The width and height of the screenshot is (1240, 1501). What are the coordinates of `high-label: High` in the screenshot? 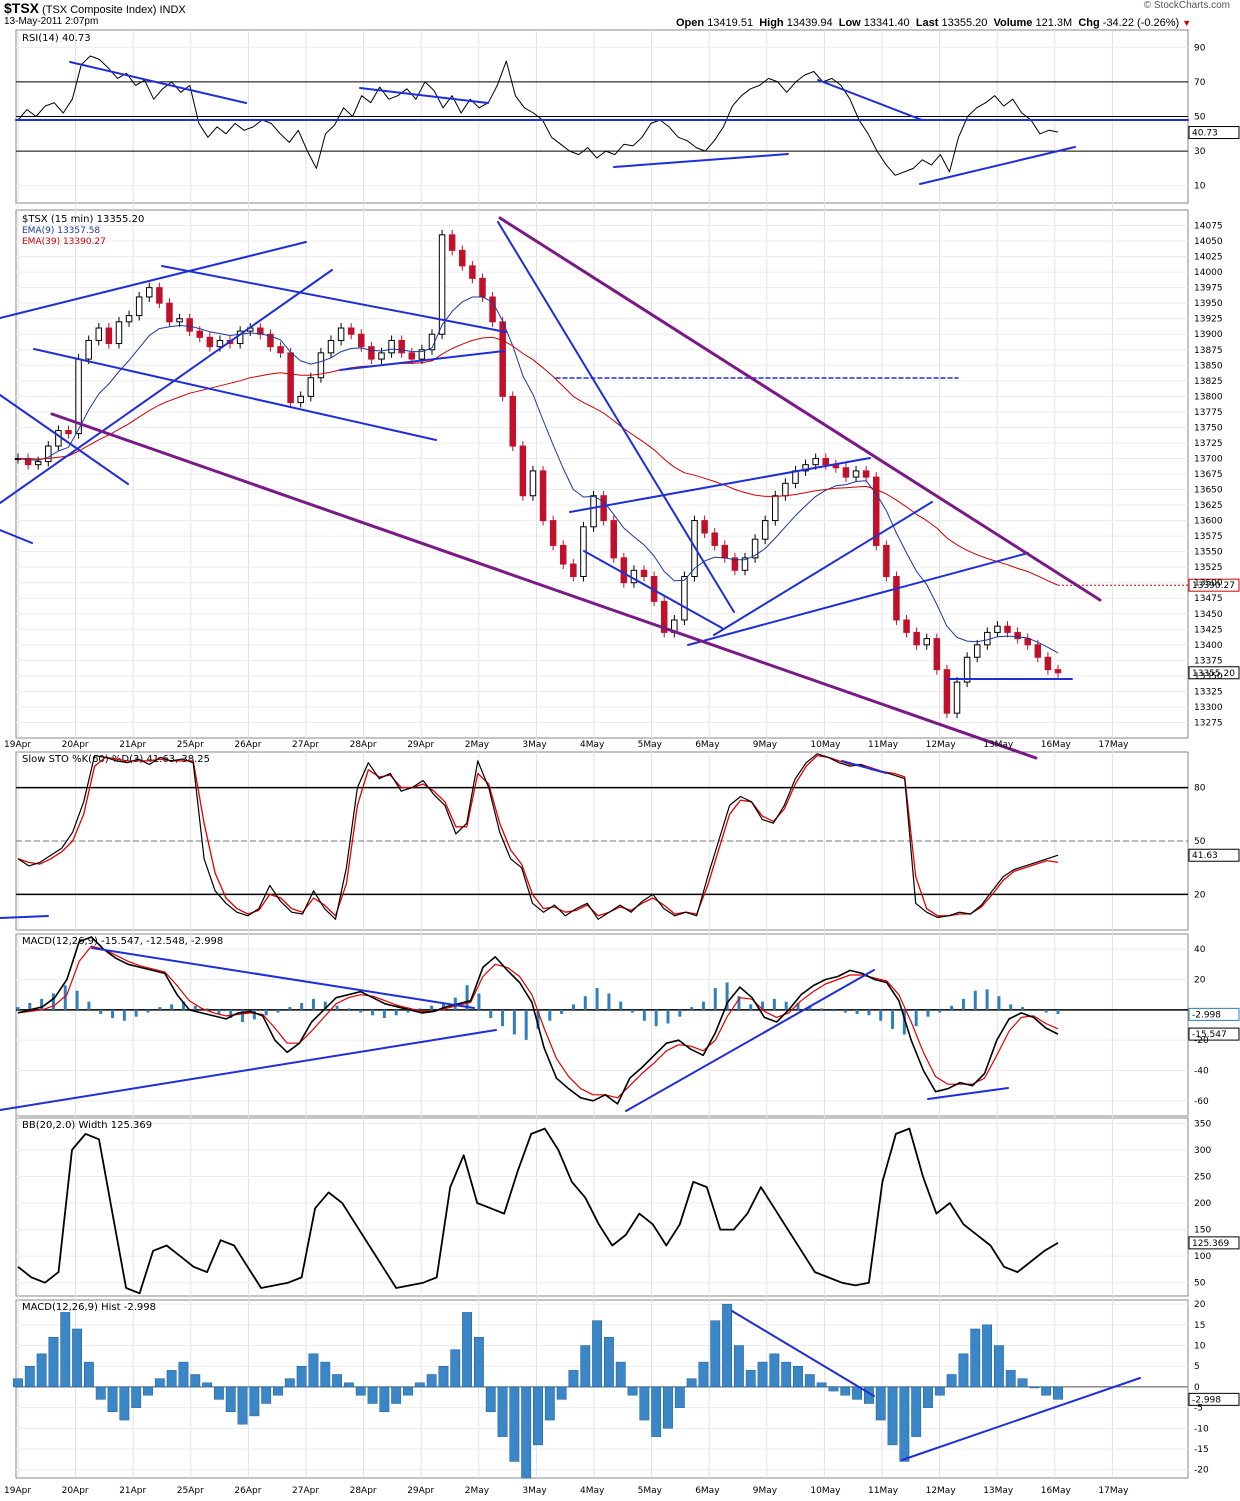 It's located at (771, 23).